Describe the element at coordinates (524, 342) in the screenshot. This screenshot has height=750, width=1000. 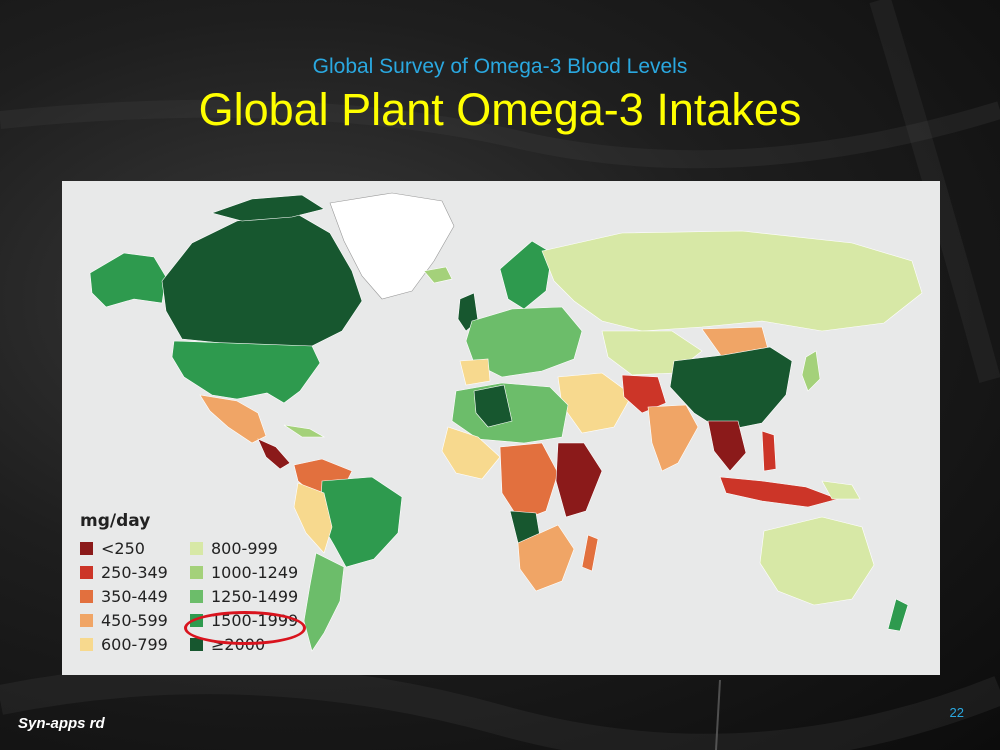
I see `region-europe` at that location.